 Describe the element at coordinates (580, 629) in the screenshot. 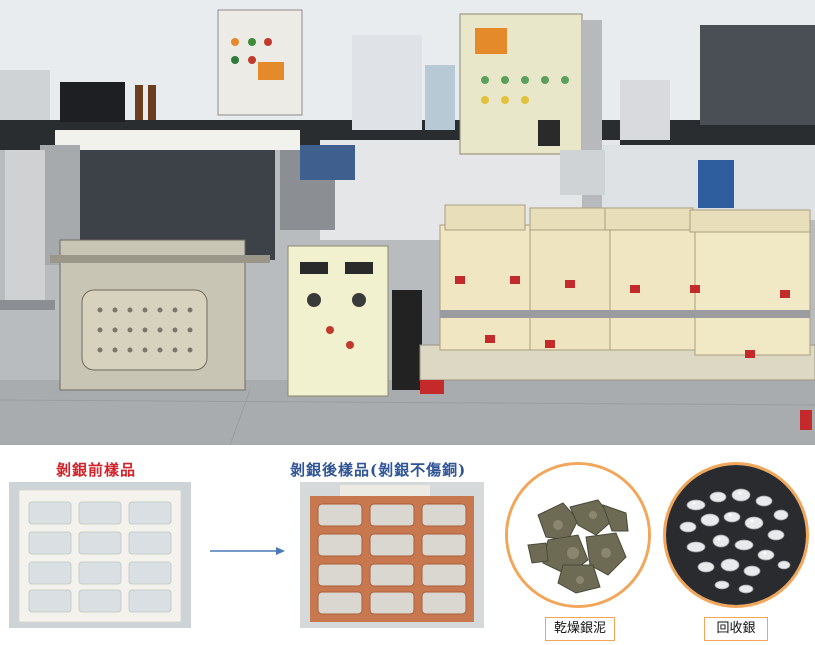

I see `silver-sludge-label: 乾燥銀泥` at that location.